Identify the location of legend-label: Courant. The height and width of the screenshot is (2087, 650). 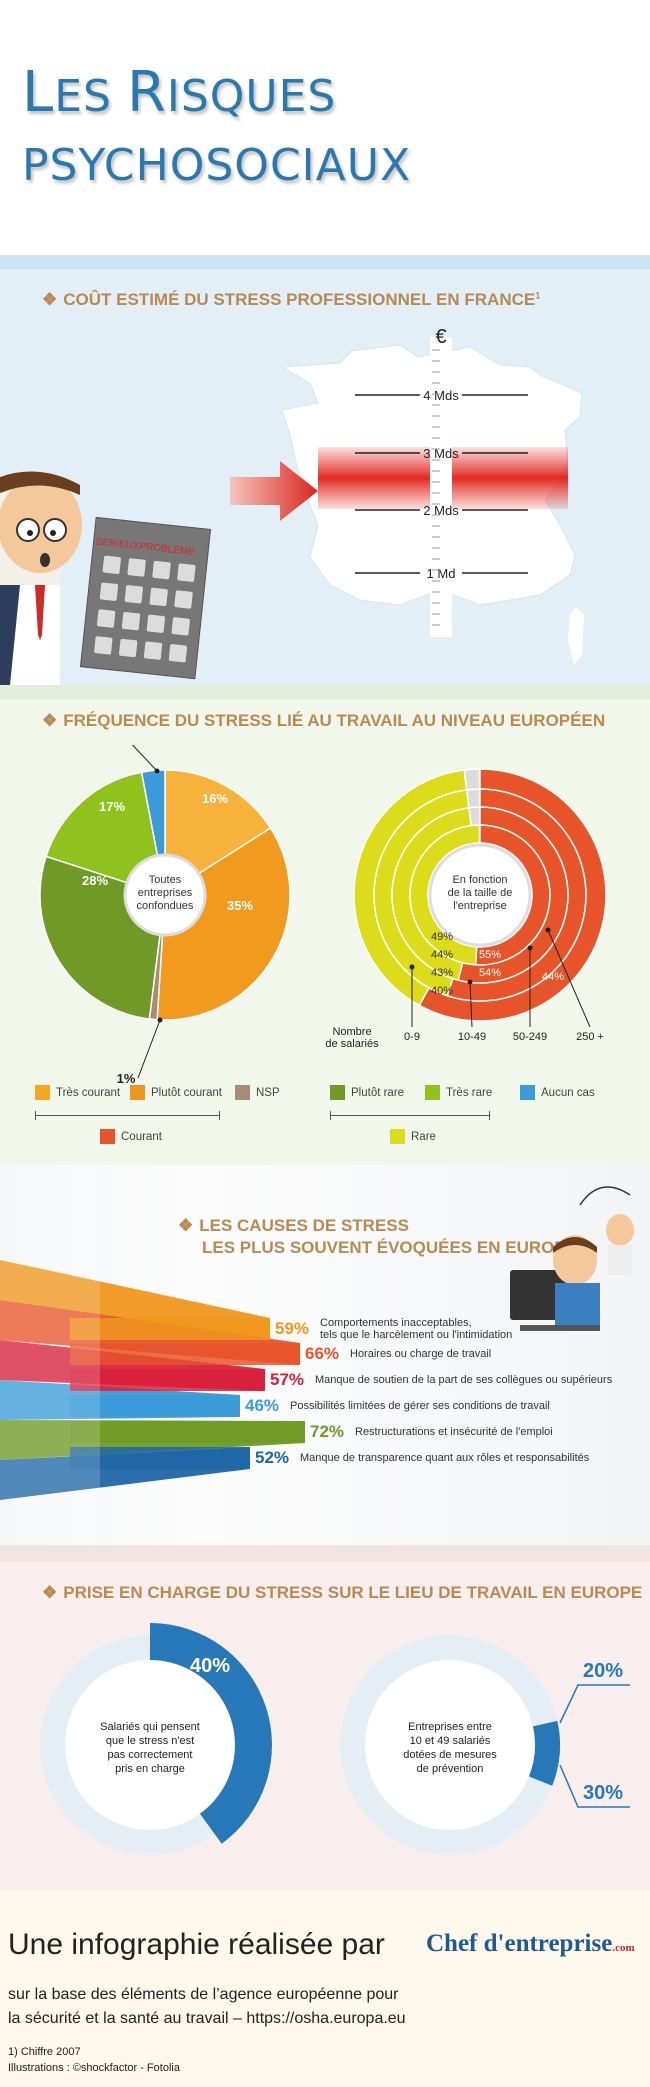
(141, 1136).